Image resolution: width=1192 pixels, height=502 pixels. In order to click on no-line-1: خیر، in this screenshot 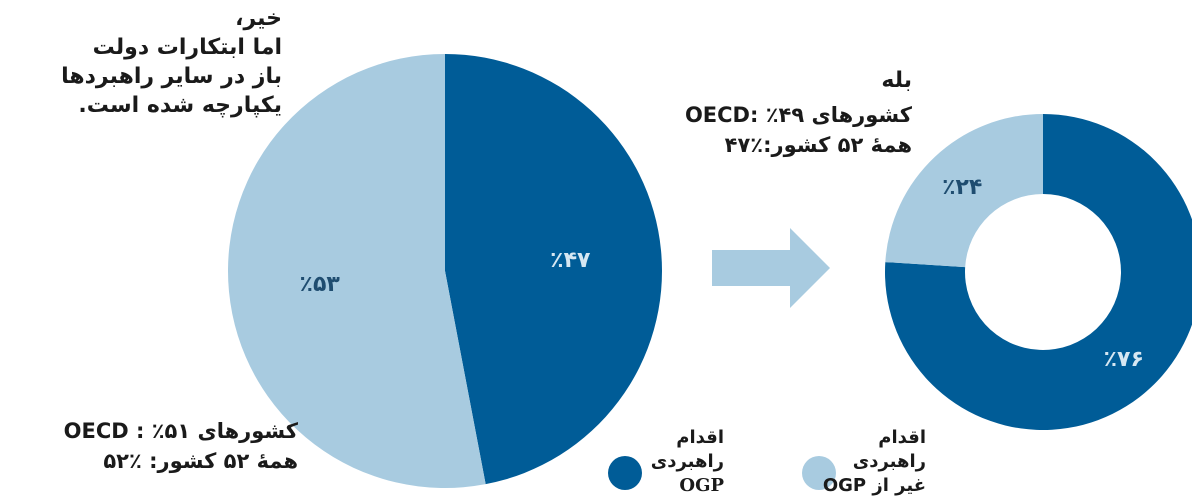, I will do `click(258, 18)`.